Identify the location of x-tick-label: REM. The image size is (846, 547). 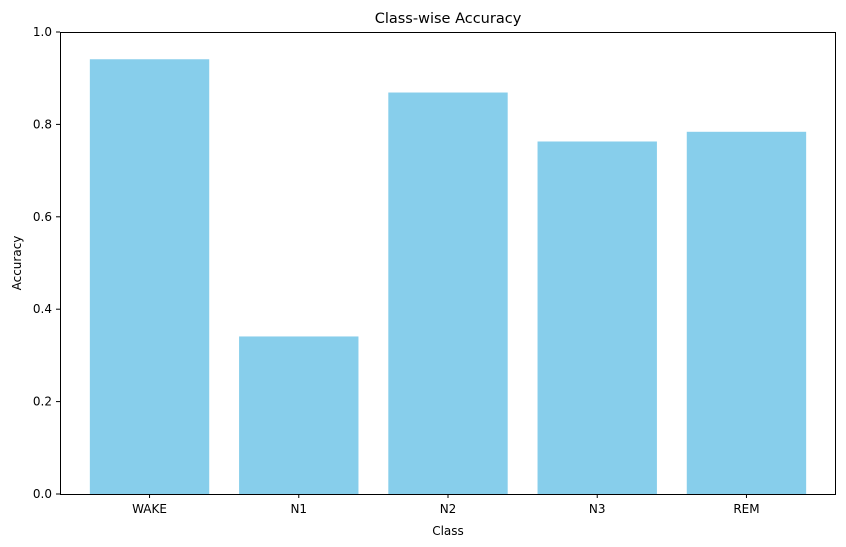
(746, 509).